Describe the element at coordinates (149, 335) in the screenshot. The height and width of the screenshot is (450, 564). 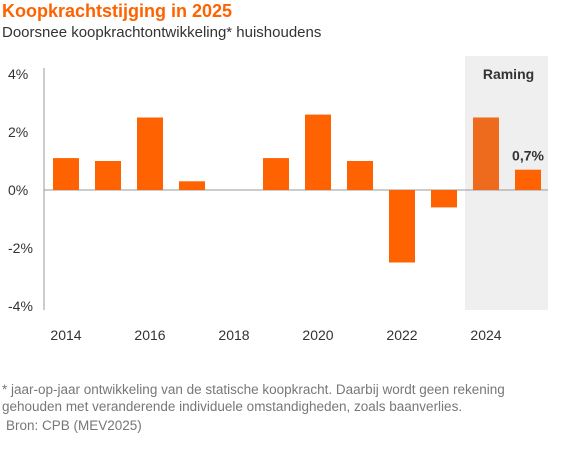
I see `x-tick-label: 2016` at that location.